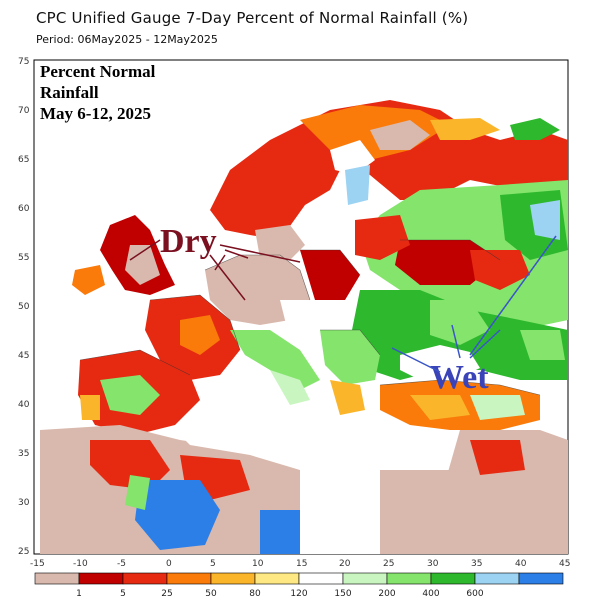  Describe the element at coordinates (24, 503) in the screenshot. I see `lat-label: 30` at that location.